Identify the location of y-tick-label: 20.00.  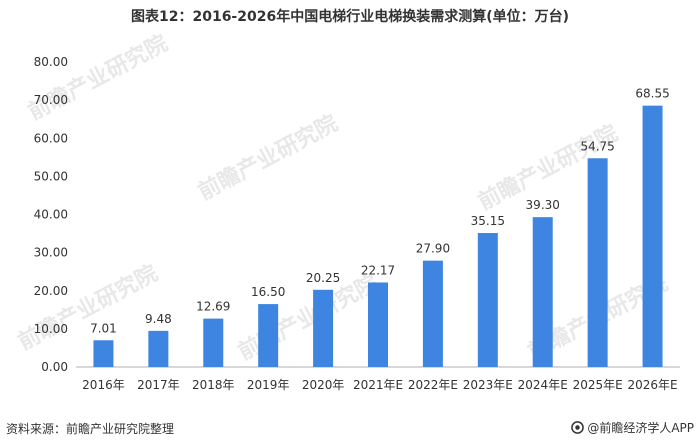
(51, 291).